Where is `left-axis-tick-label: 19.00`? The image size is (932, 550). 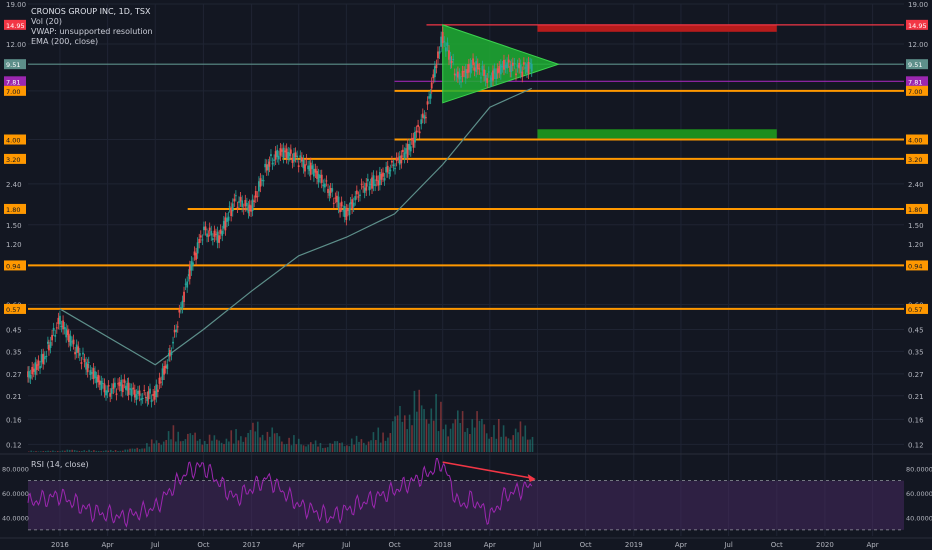
left-axis-tick-label: 19.00 is located at coordinates (16, 5).